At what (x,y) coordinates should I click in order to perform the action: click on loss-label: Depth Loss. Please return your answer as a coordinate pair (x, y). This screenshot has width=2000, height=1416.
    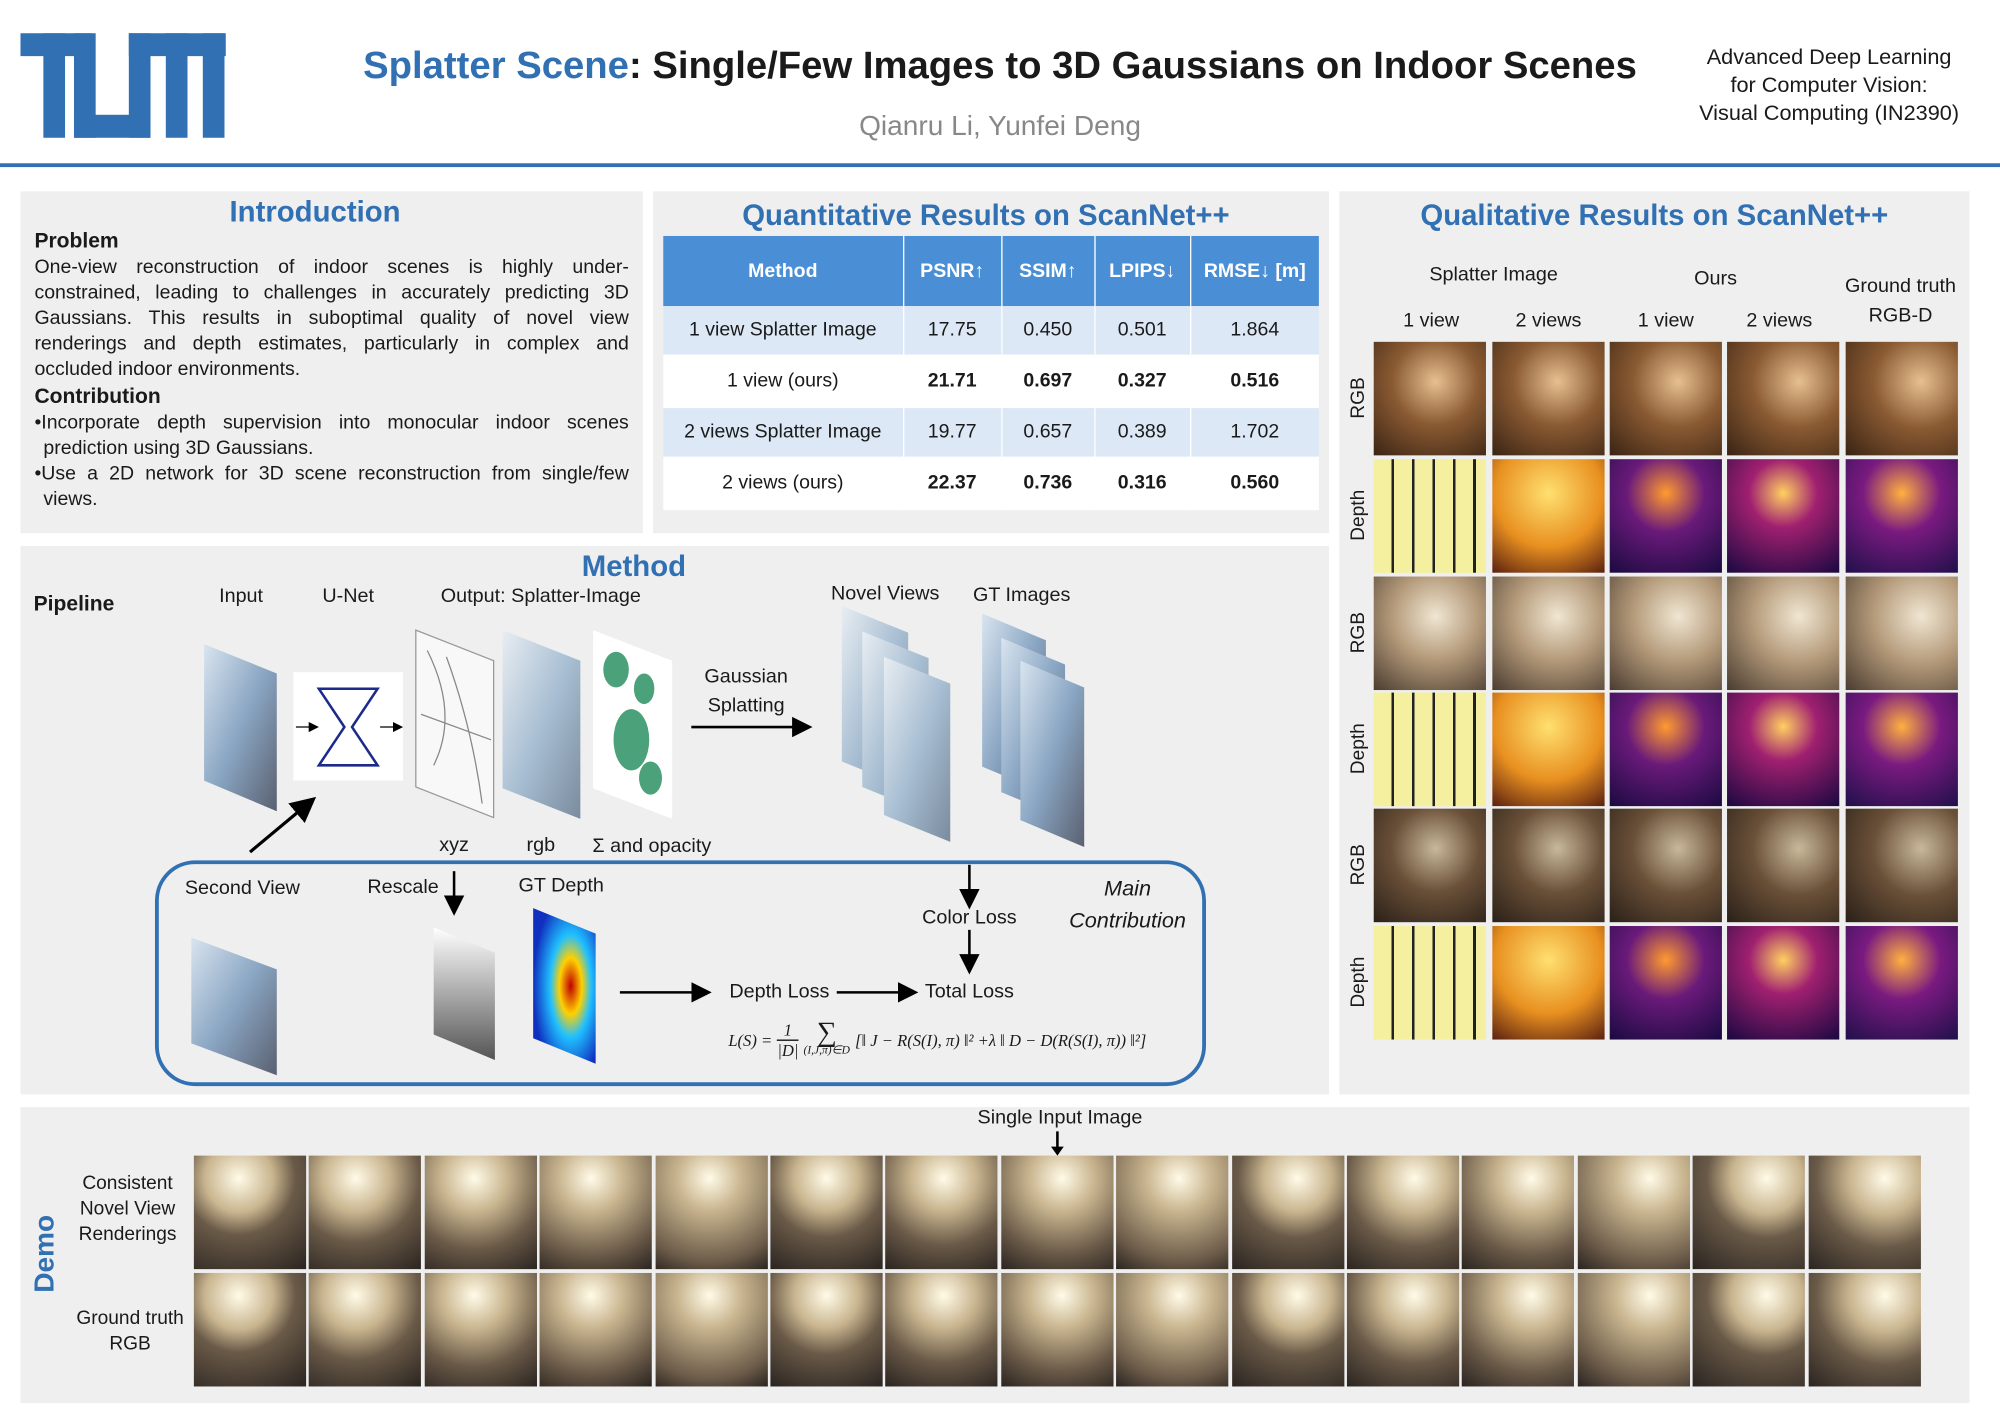
    Looking at the image, I should click on (779, 991).